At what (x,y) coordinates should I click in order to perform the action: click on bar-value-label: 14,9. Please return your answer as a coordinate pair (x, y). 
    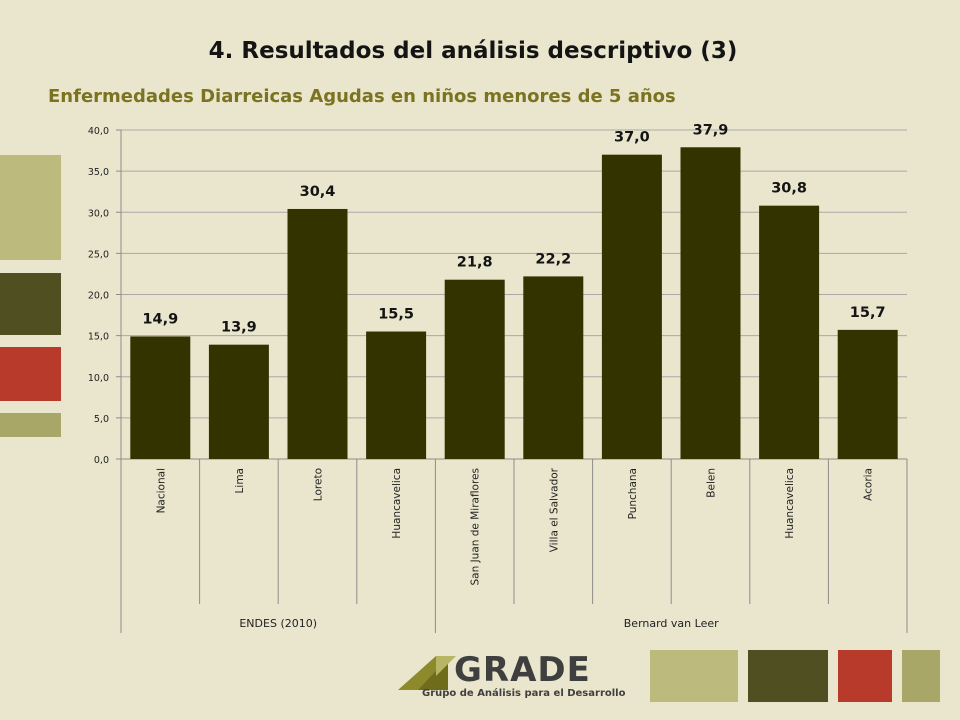
    Looking at the image, I should click on (160, 319).